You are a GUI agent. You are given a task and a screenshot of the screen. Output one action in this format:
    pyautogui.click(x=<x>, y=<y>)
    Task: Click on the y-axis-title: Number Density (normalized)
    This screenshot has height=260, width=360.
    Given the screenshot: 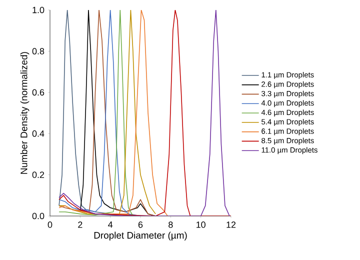 What is the action you would take?
    pyautogui.click(x=25, y=113)
    